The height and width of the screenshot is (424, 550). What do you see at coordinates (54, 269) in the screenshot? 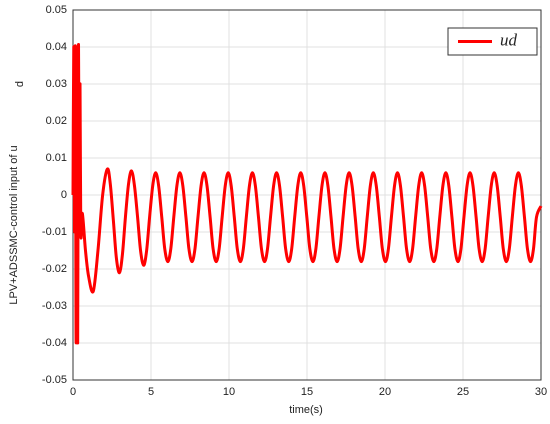
I see `y-tick-label: -0.02` at bounding box center [54, 269].